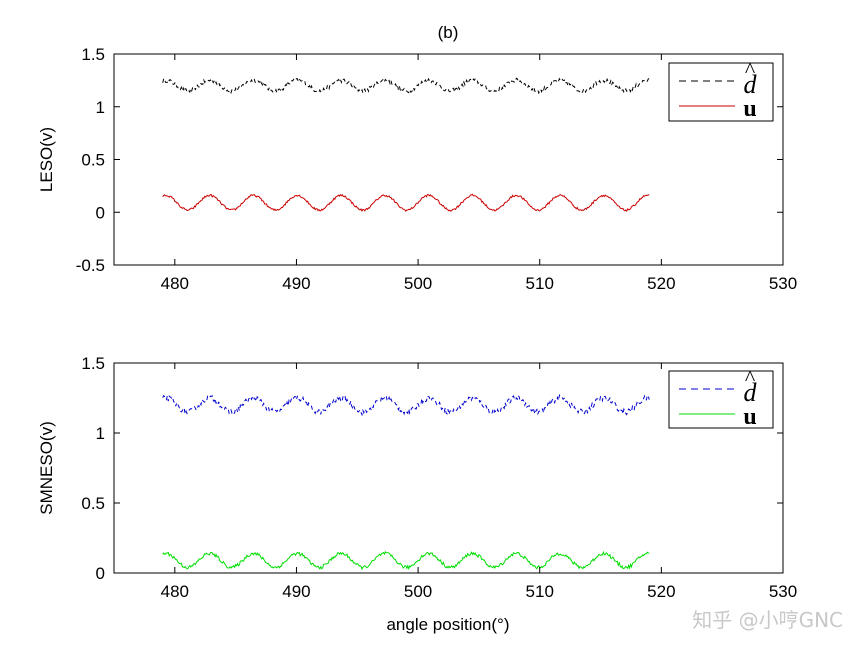  What do you see at coordinates (767, 620) in the screenshot?
I see `watermark: 知乎 @小哼GNC` at bounding box center [767, 620].